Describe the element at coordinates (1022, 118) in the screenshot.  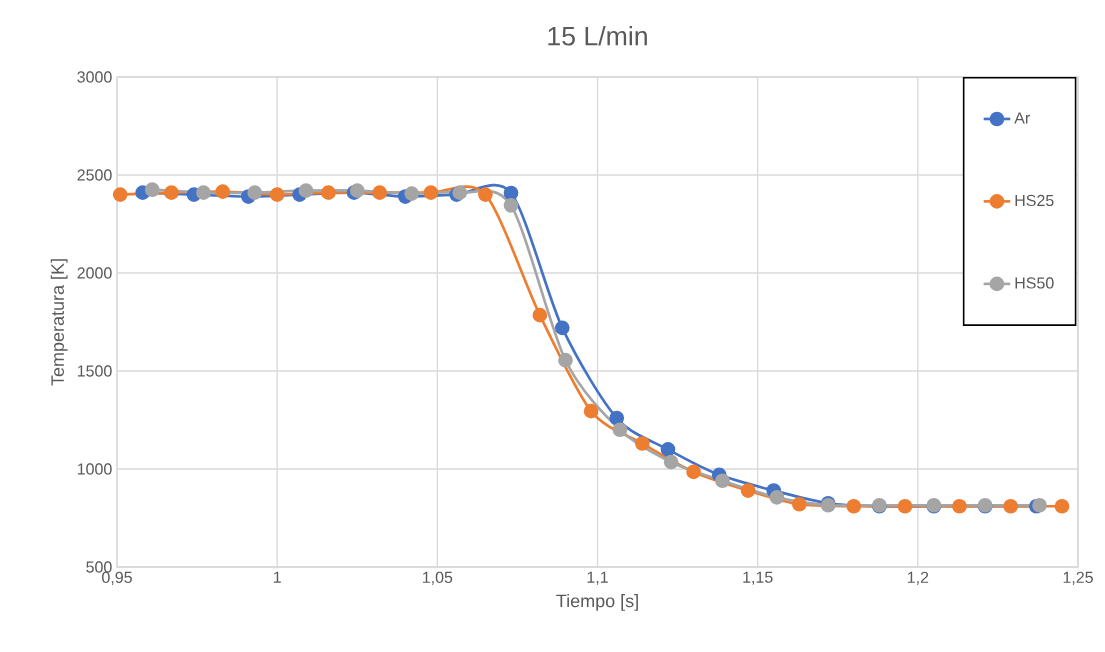
I see `legend-label: Ar` at that location.